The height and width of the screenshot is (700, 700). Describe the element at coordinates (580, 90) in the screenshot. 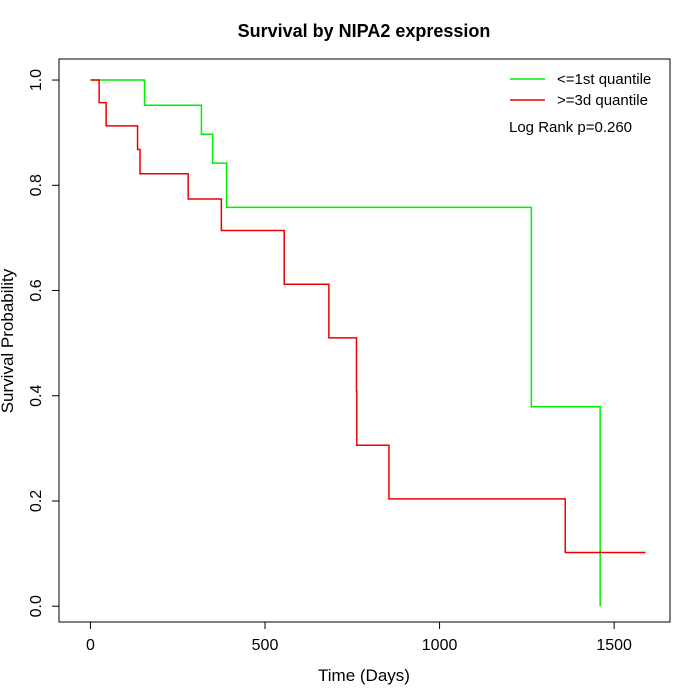

I see `legend: <=1st quantile >=3d quantile` at that location.